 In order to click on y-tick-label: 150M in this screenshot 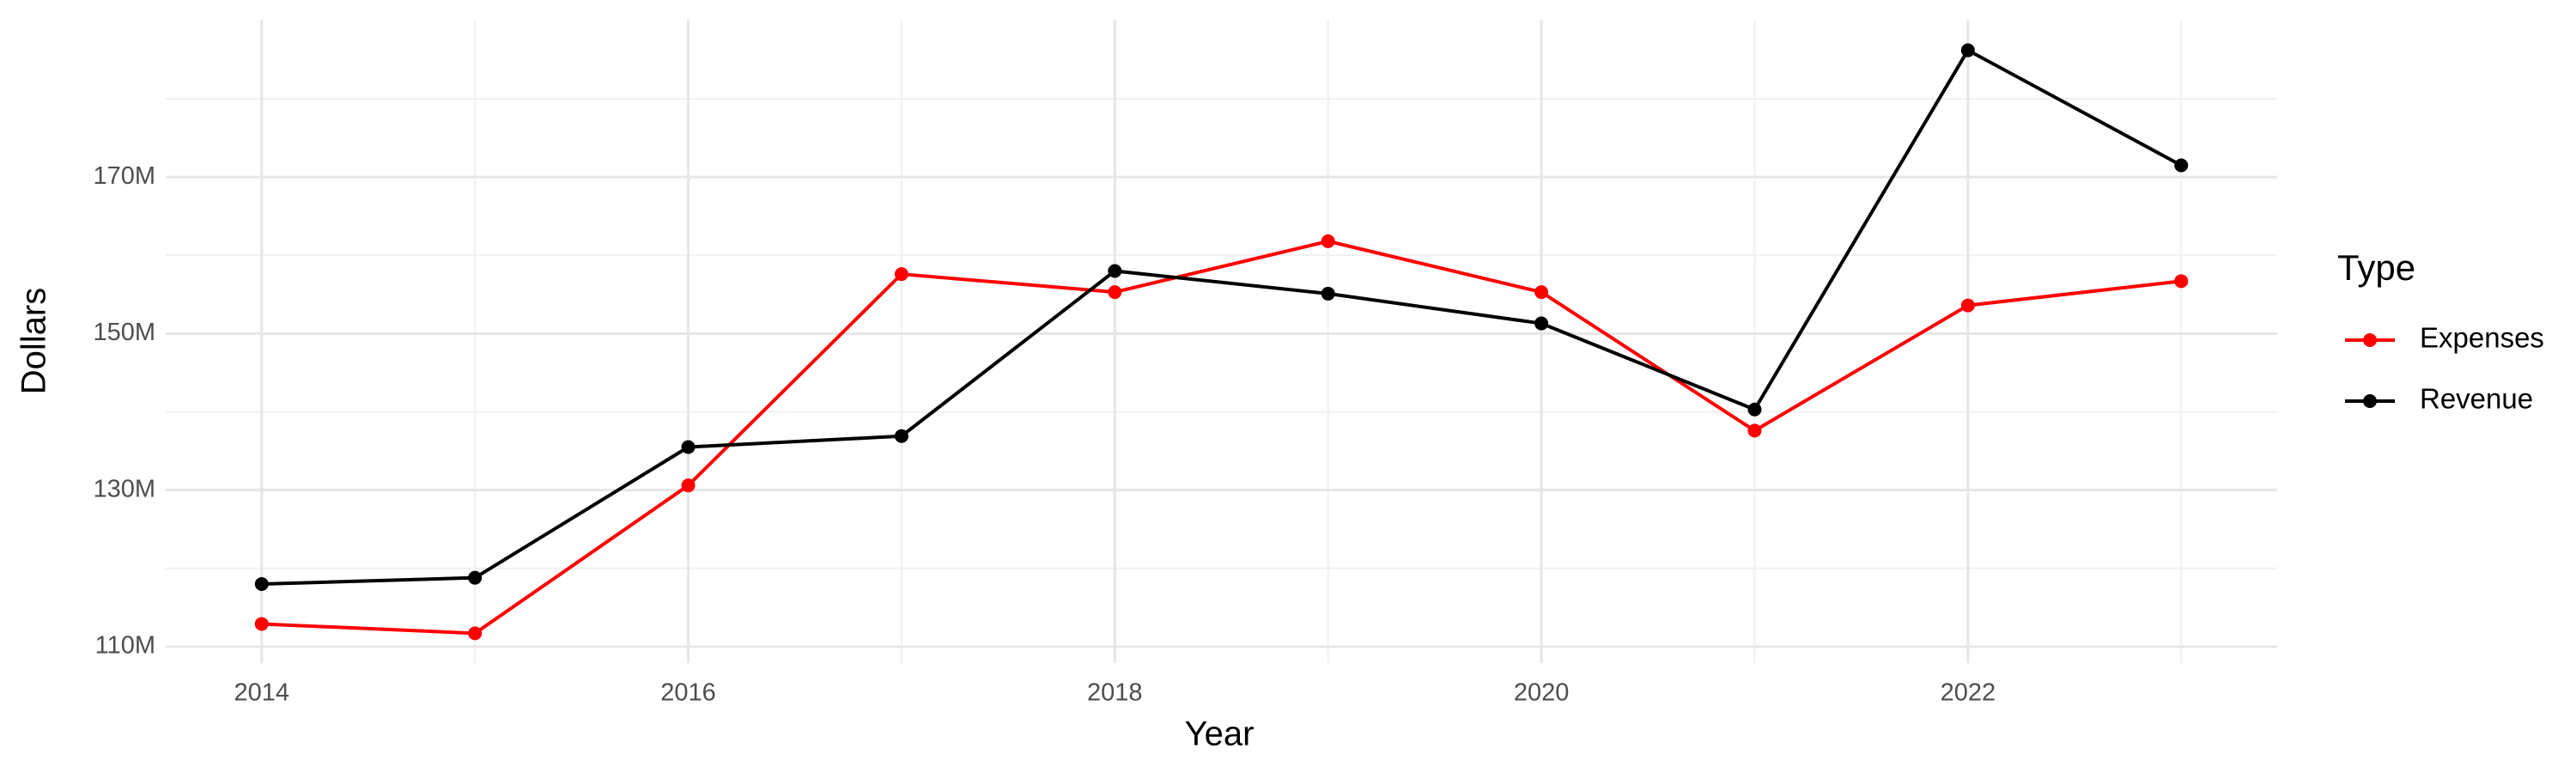, I will do `click(124, 332)`.